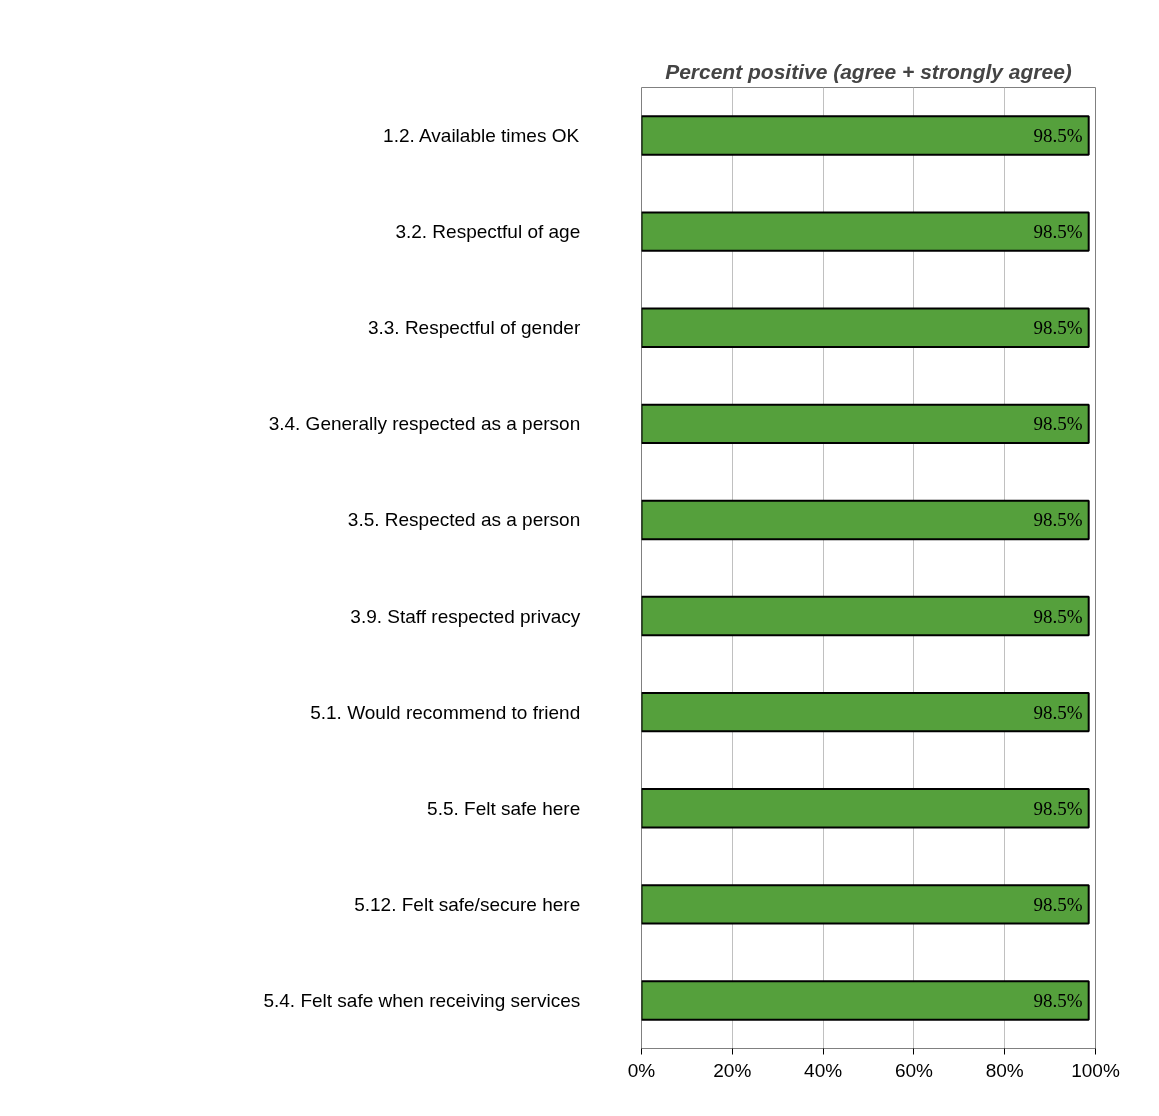 The image size is (1159, 1116). I want to click on x-tick-label: 0%, so click(641, 1070).